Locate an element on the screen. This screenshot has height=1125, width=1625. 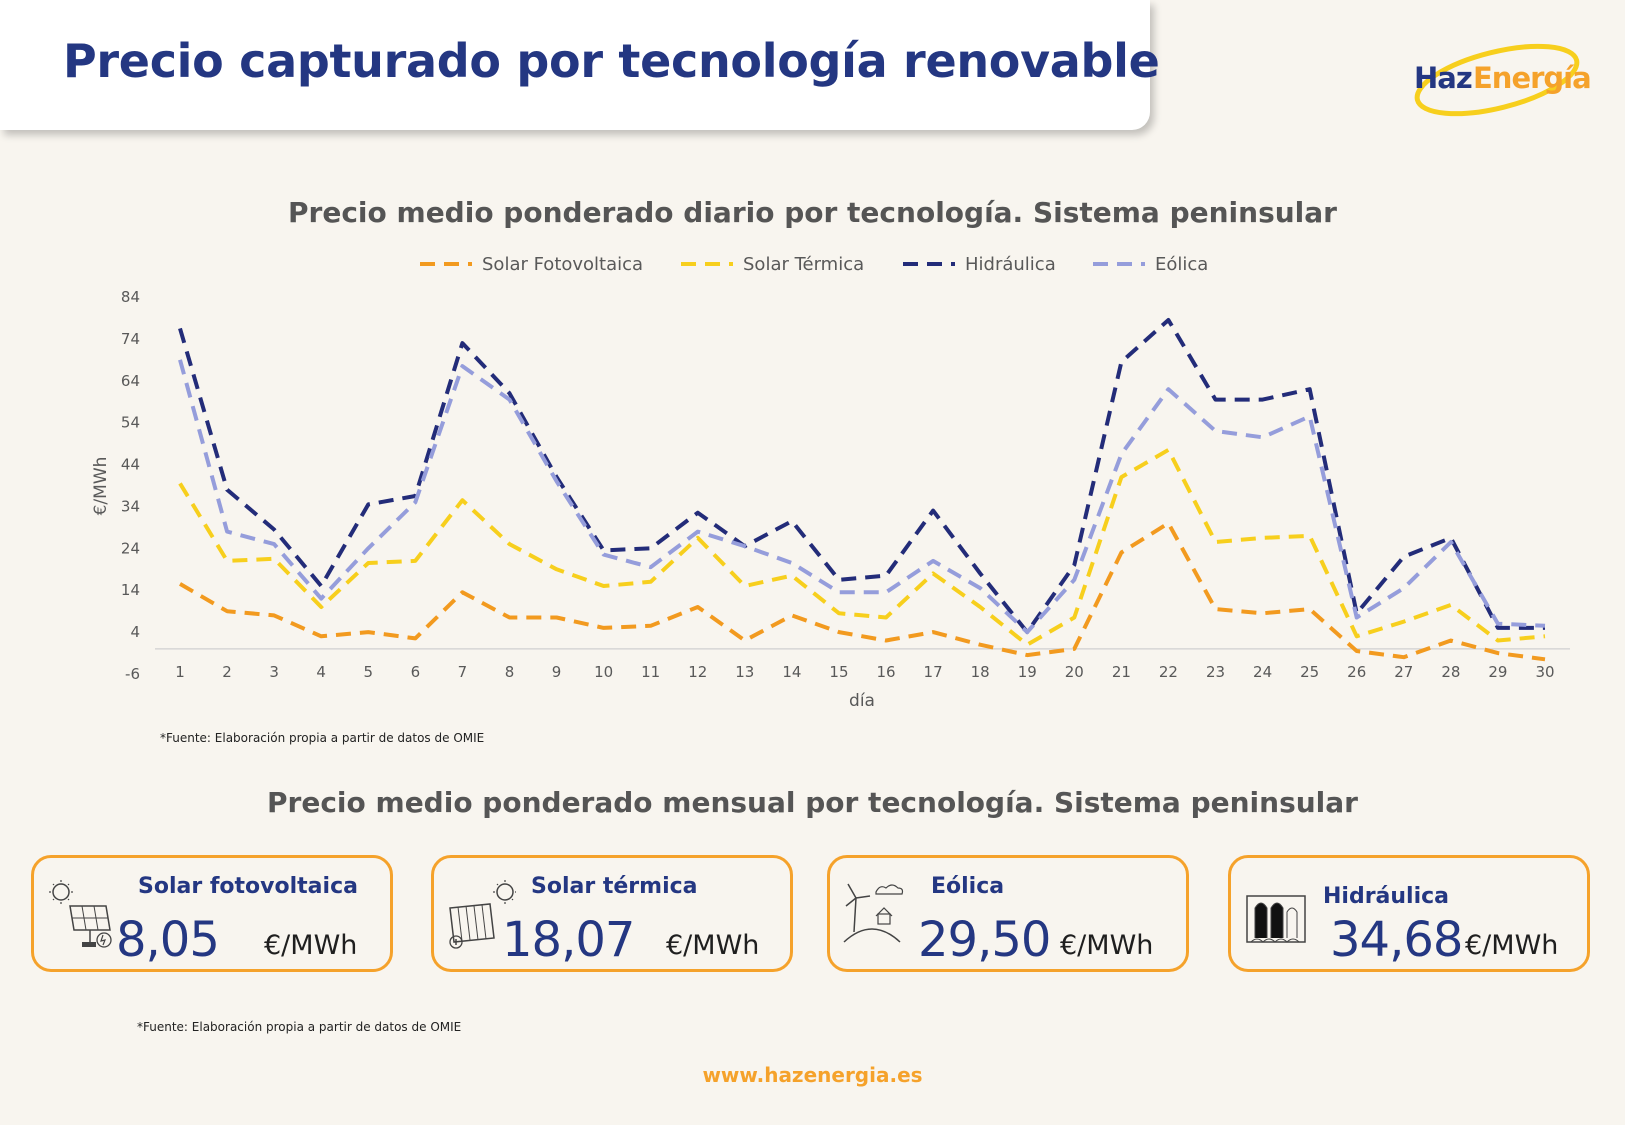
y-tick-label: 44 is located at coordinates (130, 465).